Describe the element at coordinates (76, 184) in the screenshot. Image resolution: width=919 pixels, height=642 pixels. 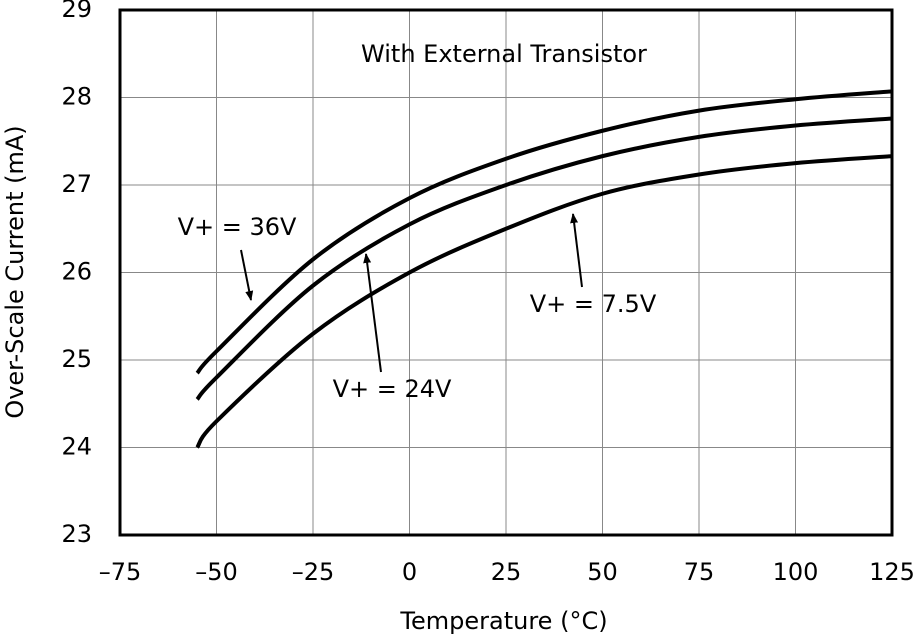
I see `y-tick-label: 27` at that location.